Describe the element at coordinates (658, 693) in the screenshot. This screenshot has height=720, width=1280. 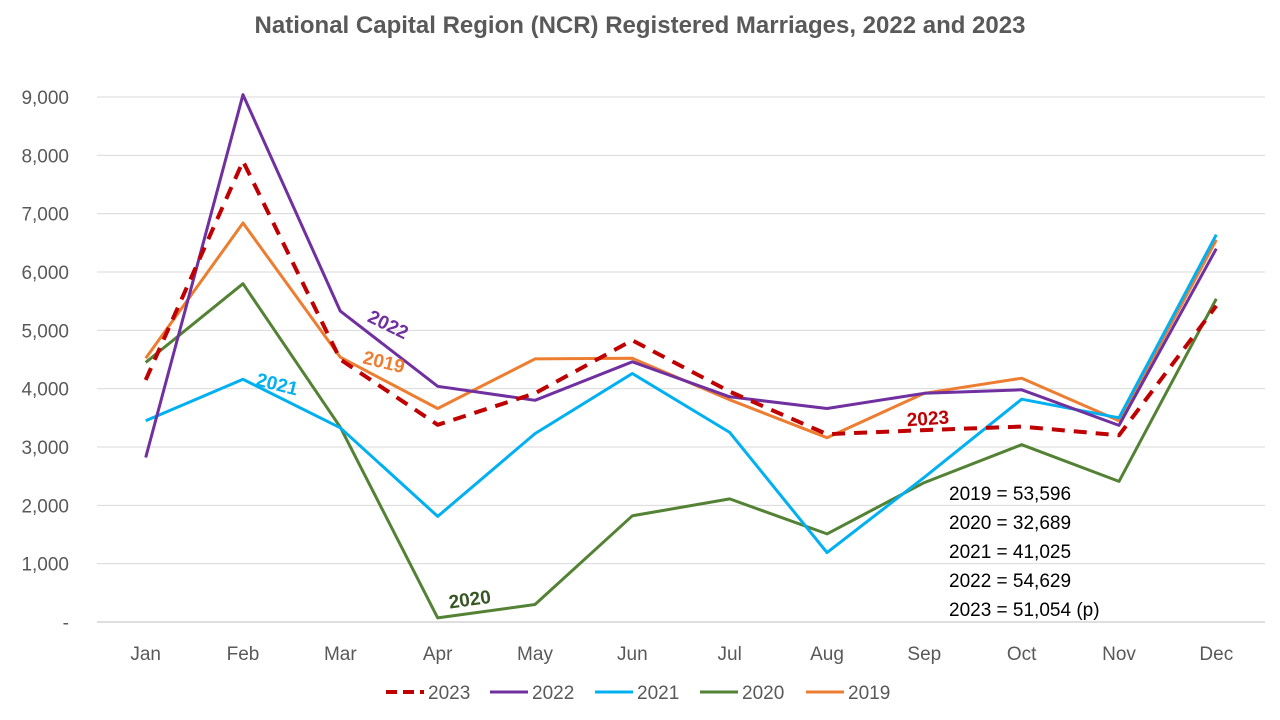
I see `legend-label-2021: 2021` at that location.